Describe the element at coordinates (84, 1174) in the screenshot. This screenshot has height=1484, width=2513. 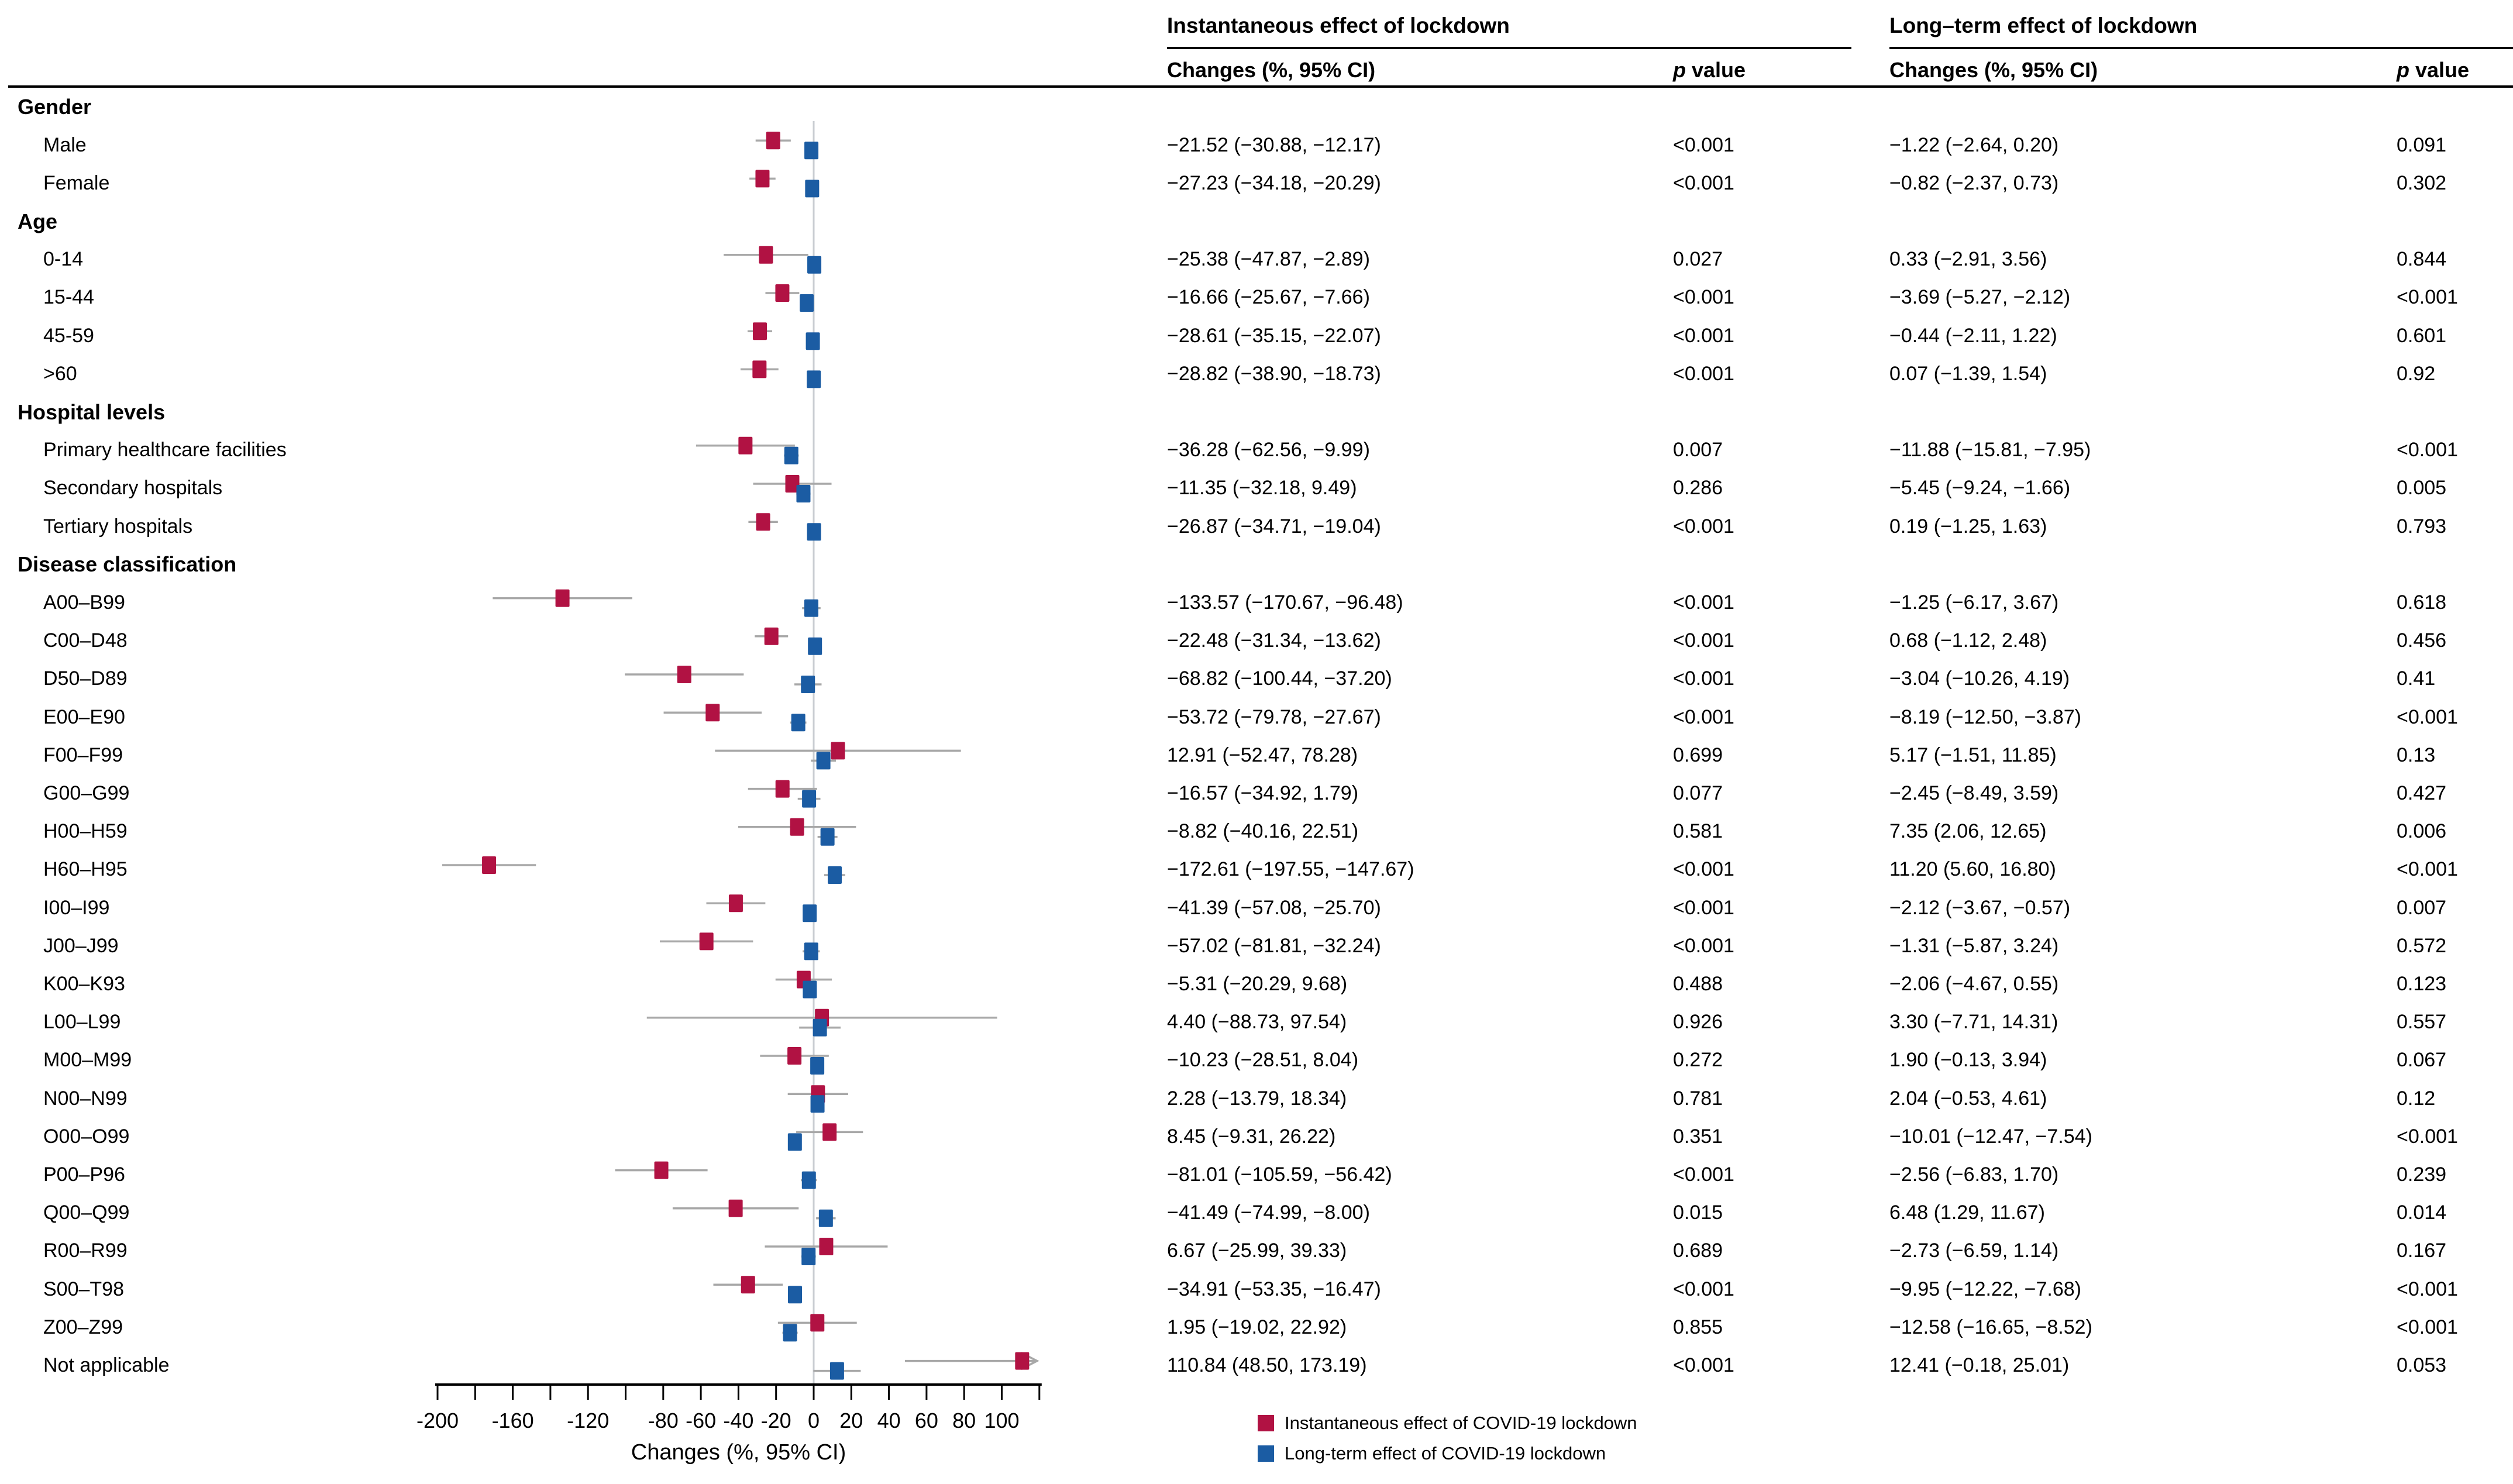
I see `row-label: P00–P96` at that location.